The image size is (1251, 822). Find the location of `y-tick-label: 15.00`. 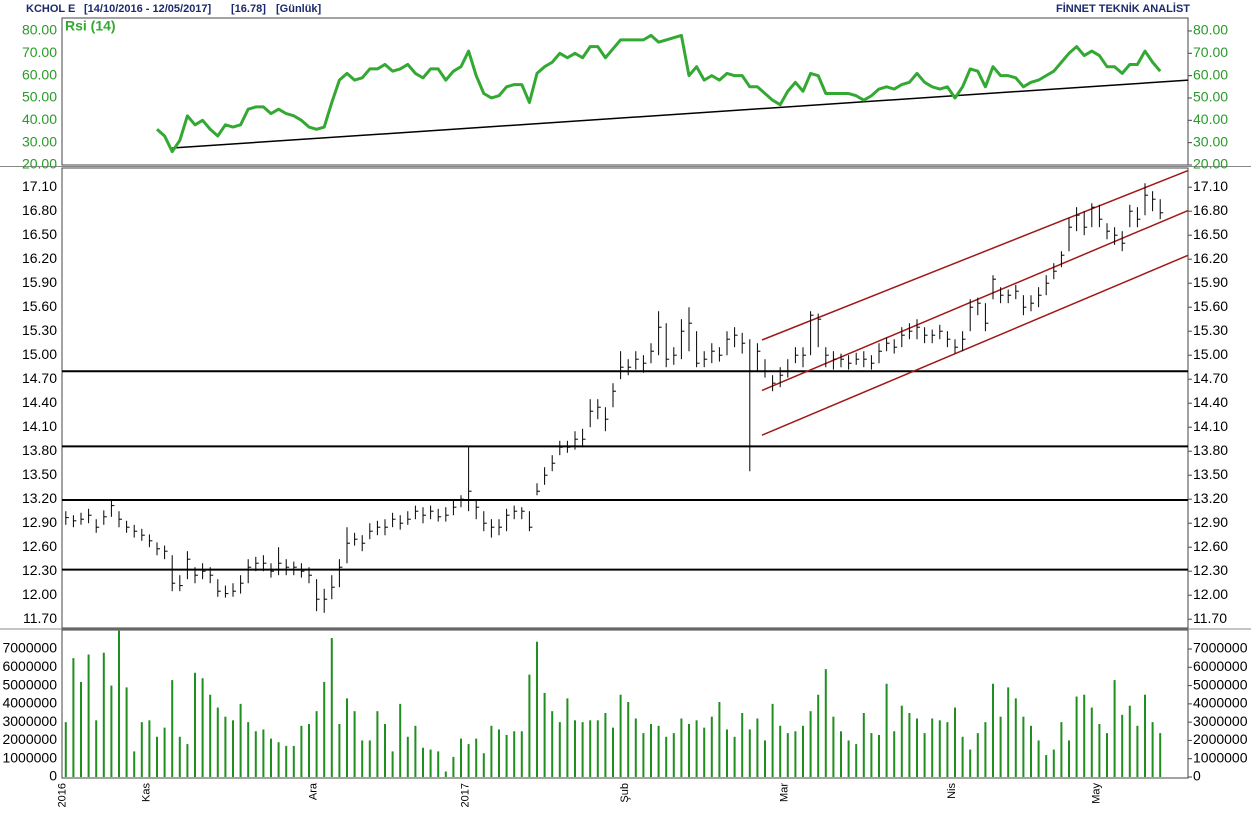

y-tick-label: 15.00 is located at coordinates (1210, 354).